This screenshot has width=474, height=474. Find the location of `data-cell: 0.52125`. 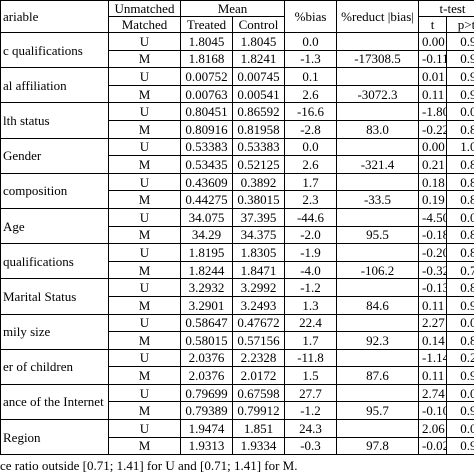

data-cell: 0.52125 is located at coordinates (258, 164).